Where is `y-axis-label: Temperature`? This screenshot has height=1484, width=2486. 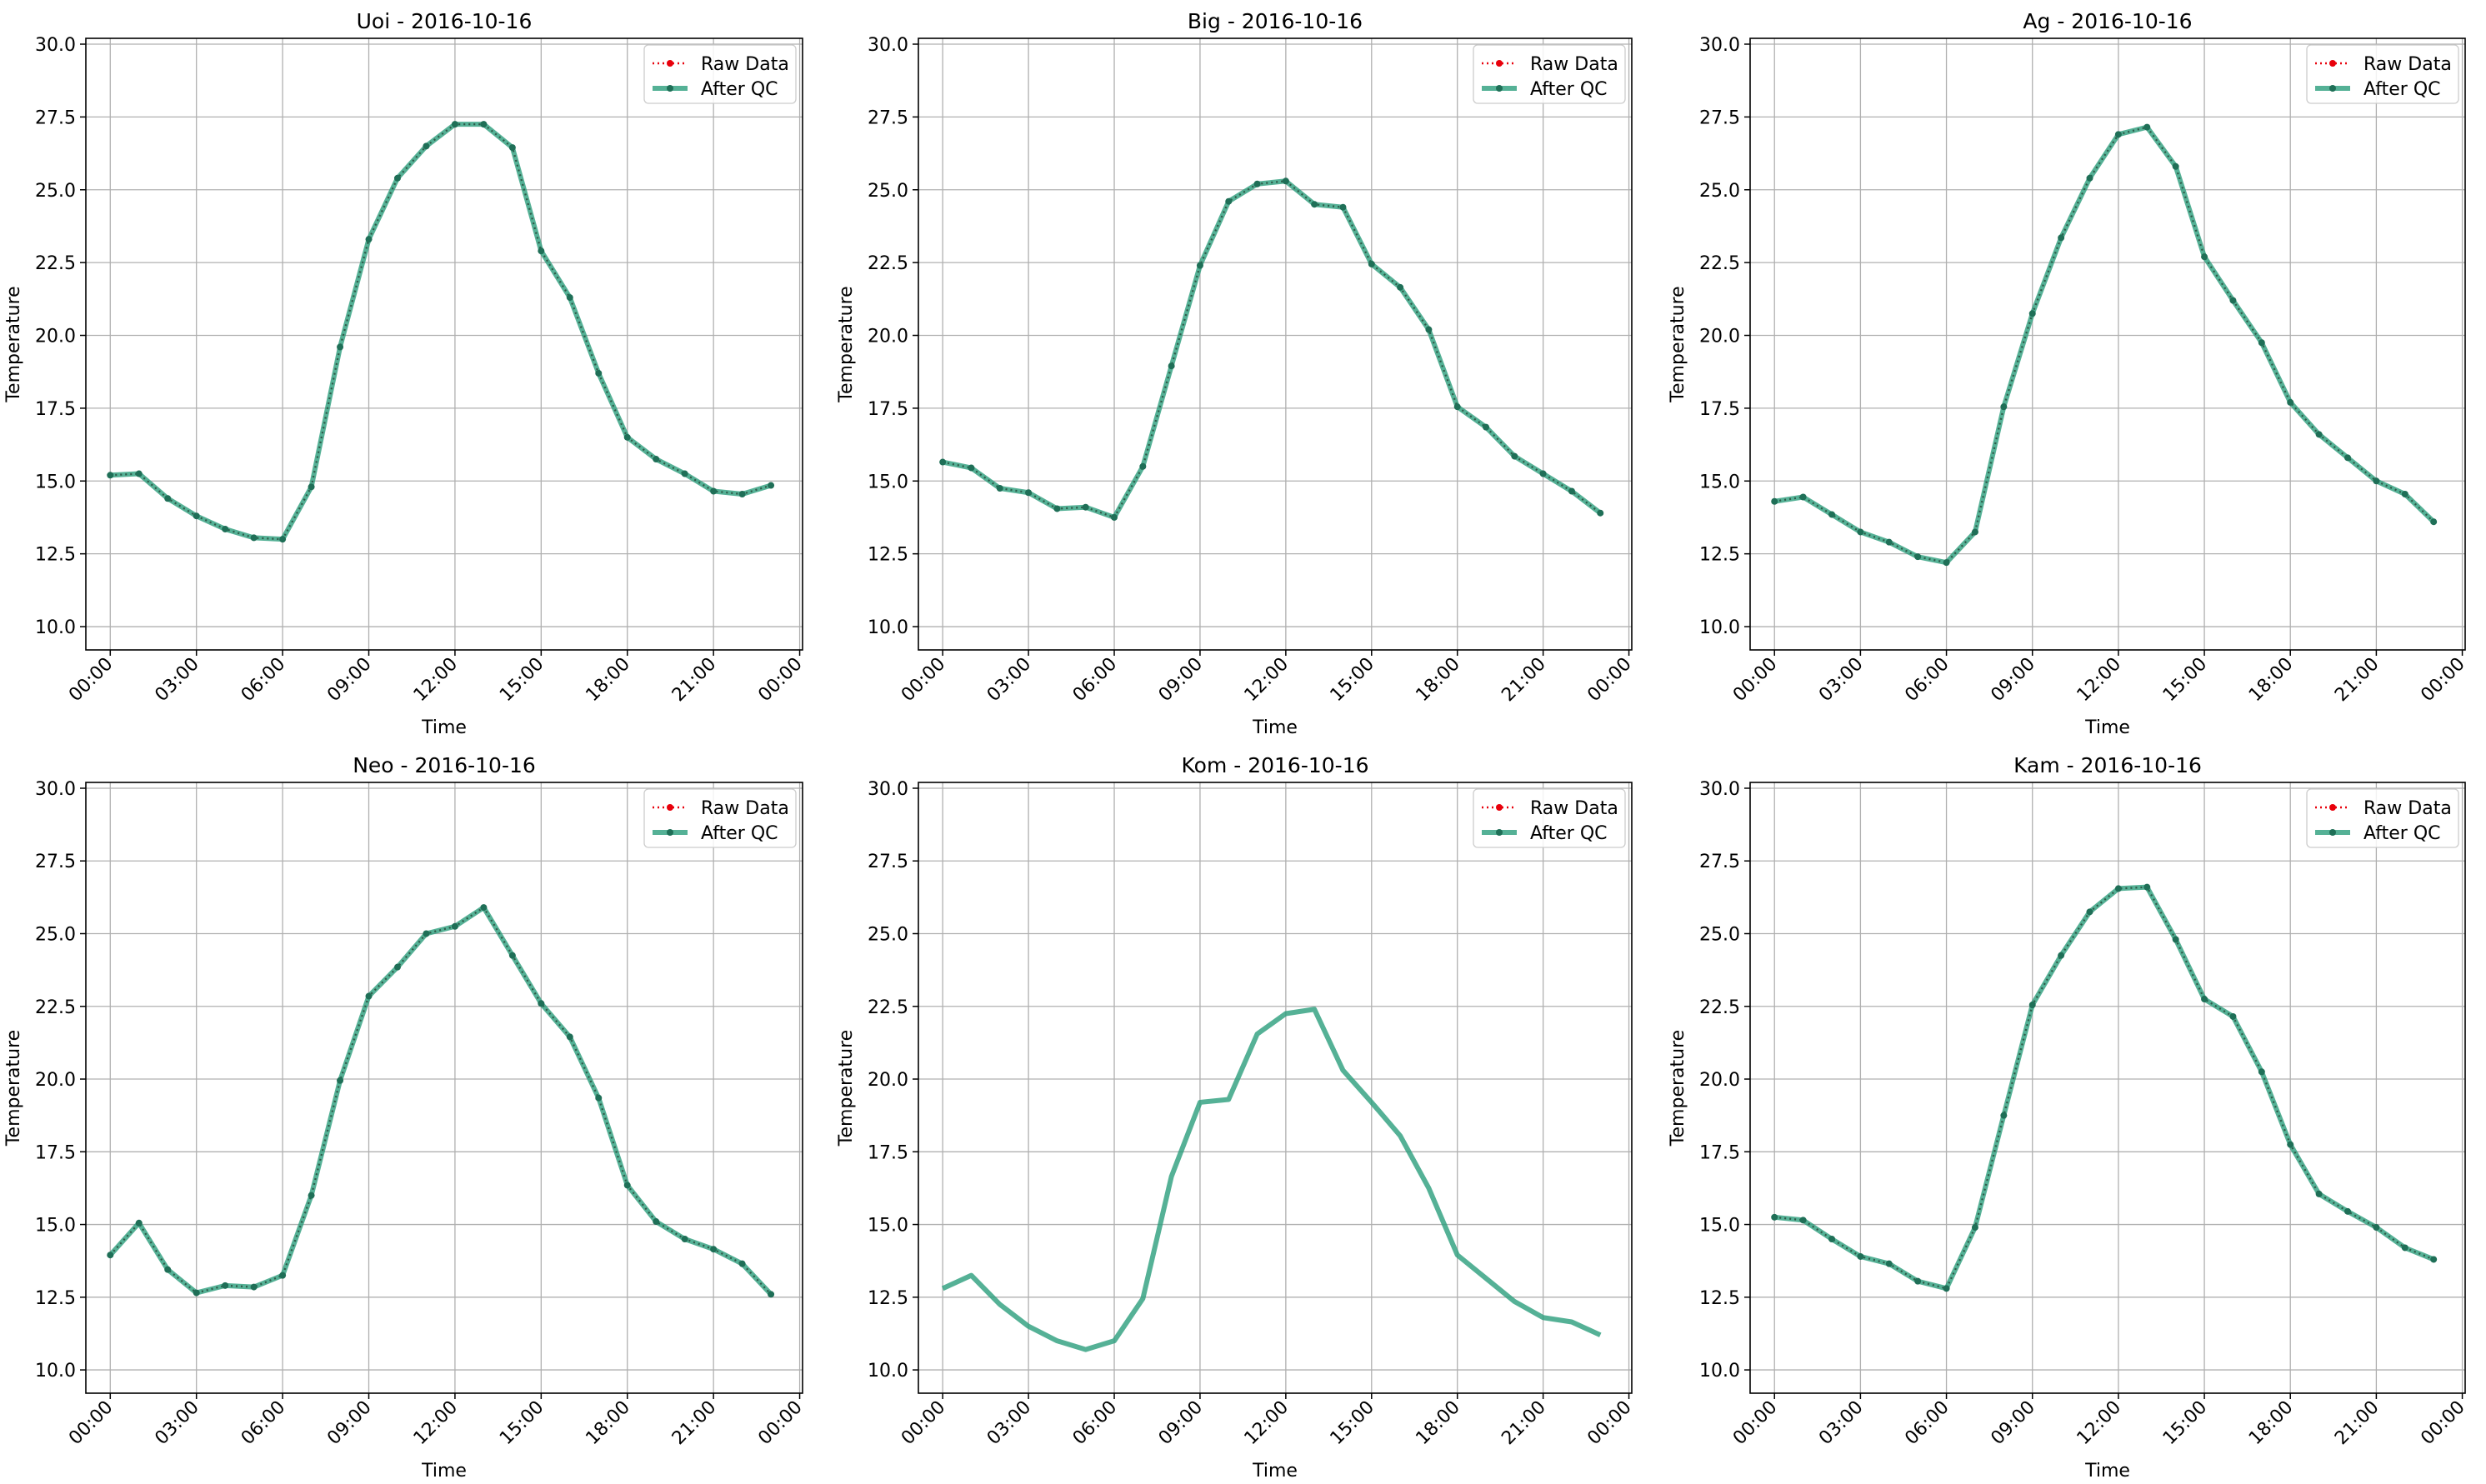 y-axis-label: Temperature is located at coordinates (846, 344).